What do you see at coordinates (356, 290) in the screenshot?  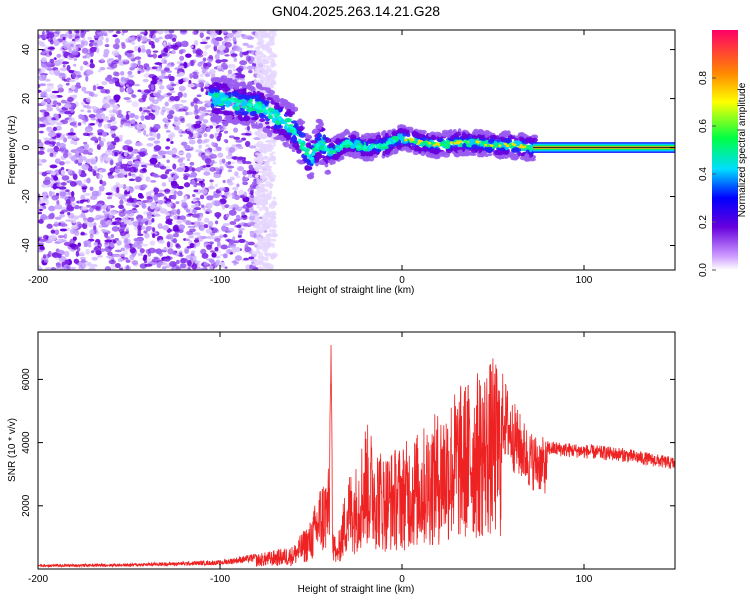 I see `spectrogram-xlabel: Height of straight line (km)` at bounding box center [356, 290].